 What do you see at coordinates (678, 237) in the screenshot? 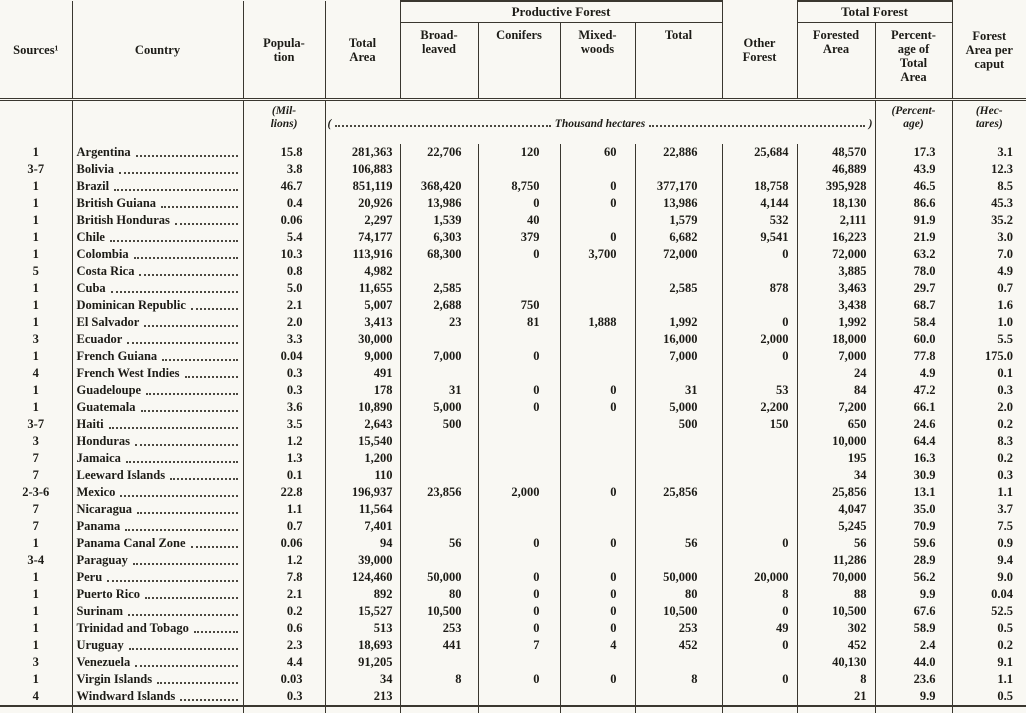
I see `cell-productive-total: 6,682` at bounding box center [678, 237].